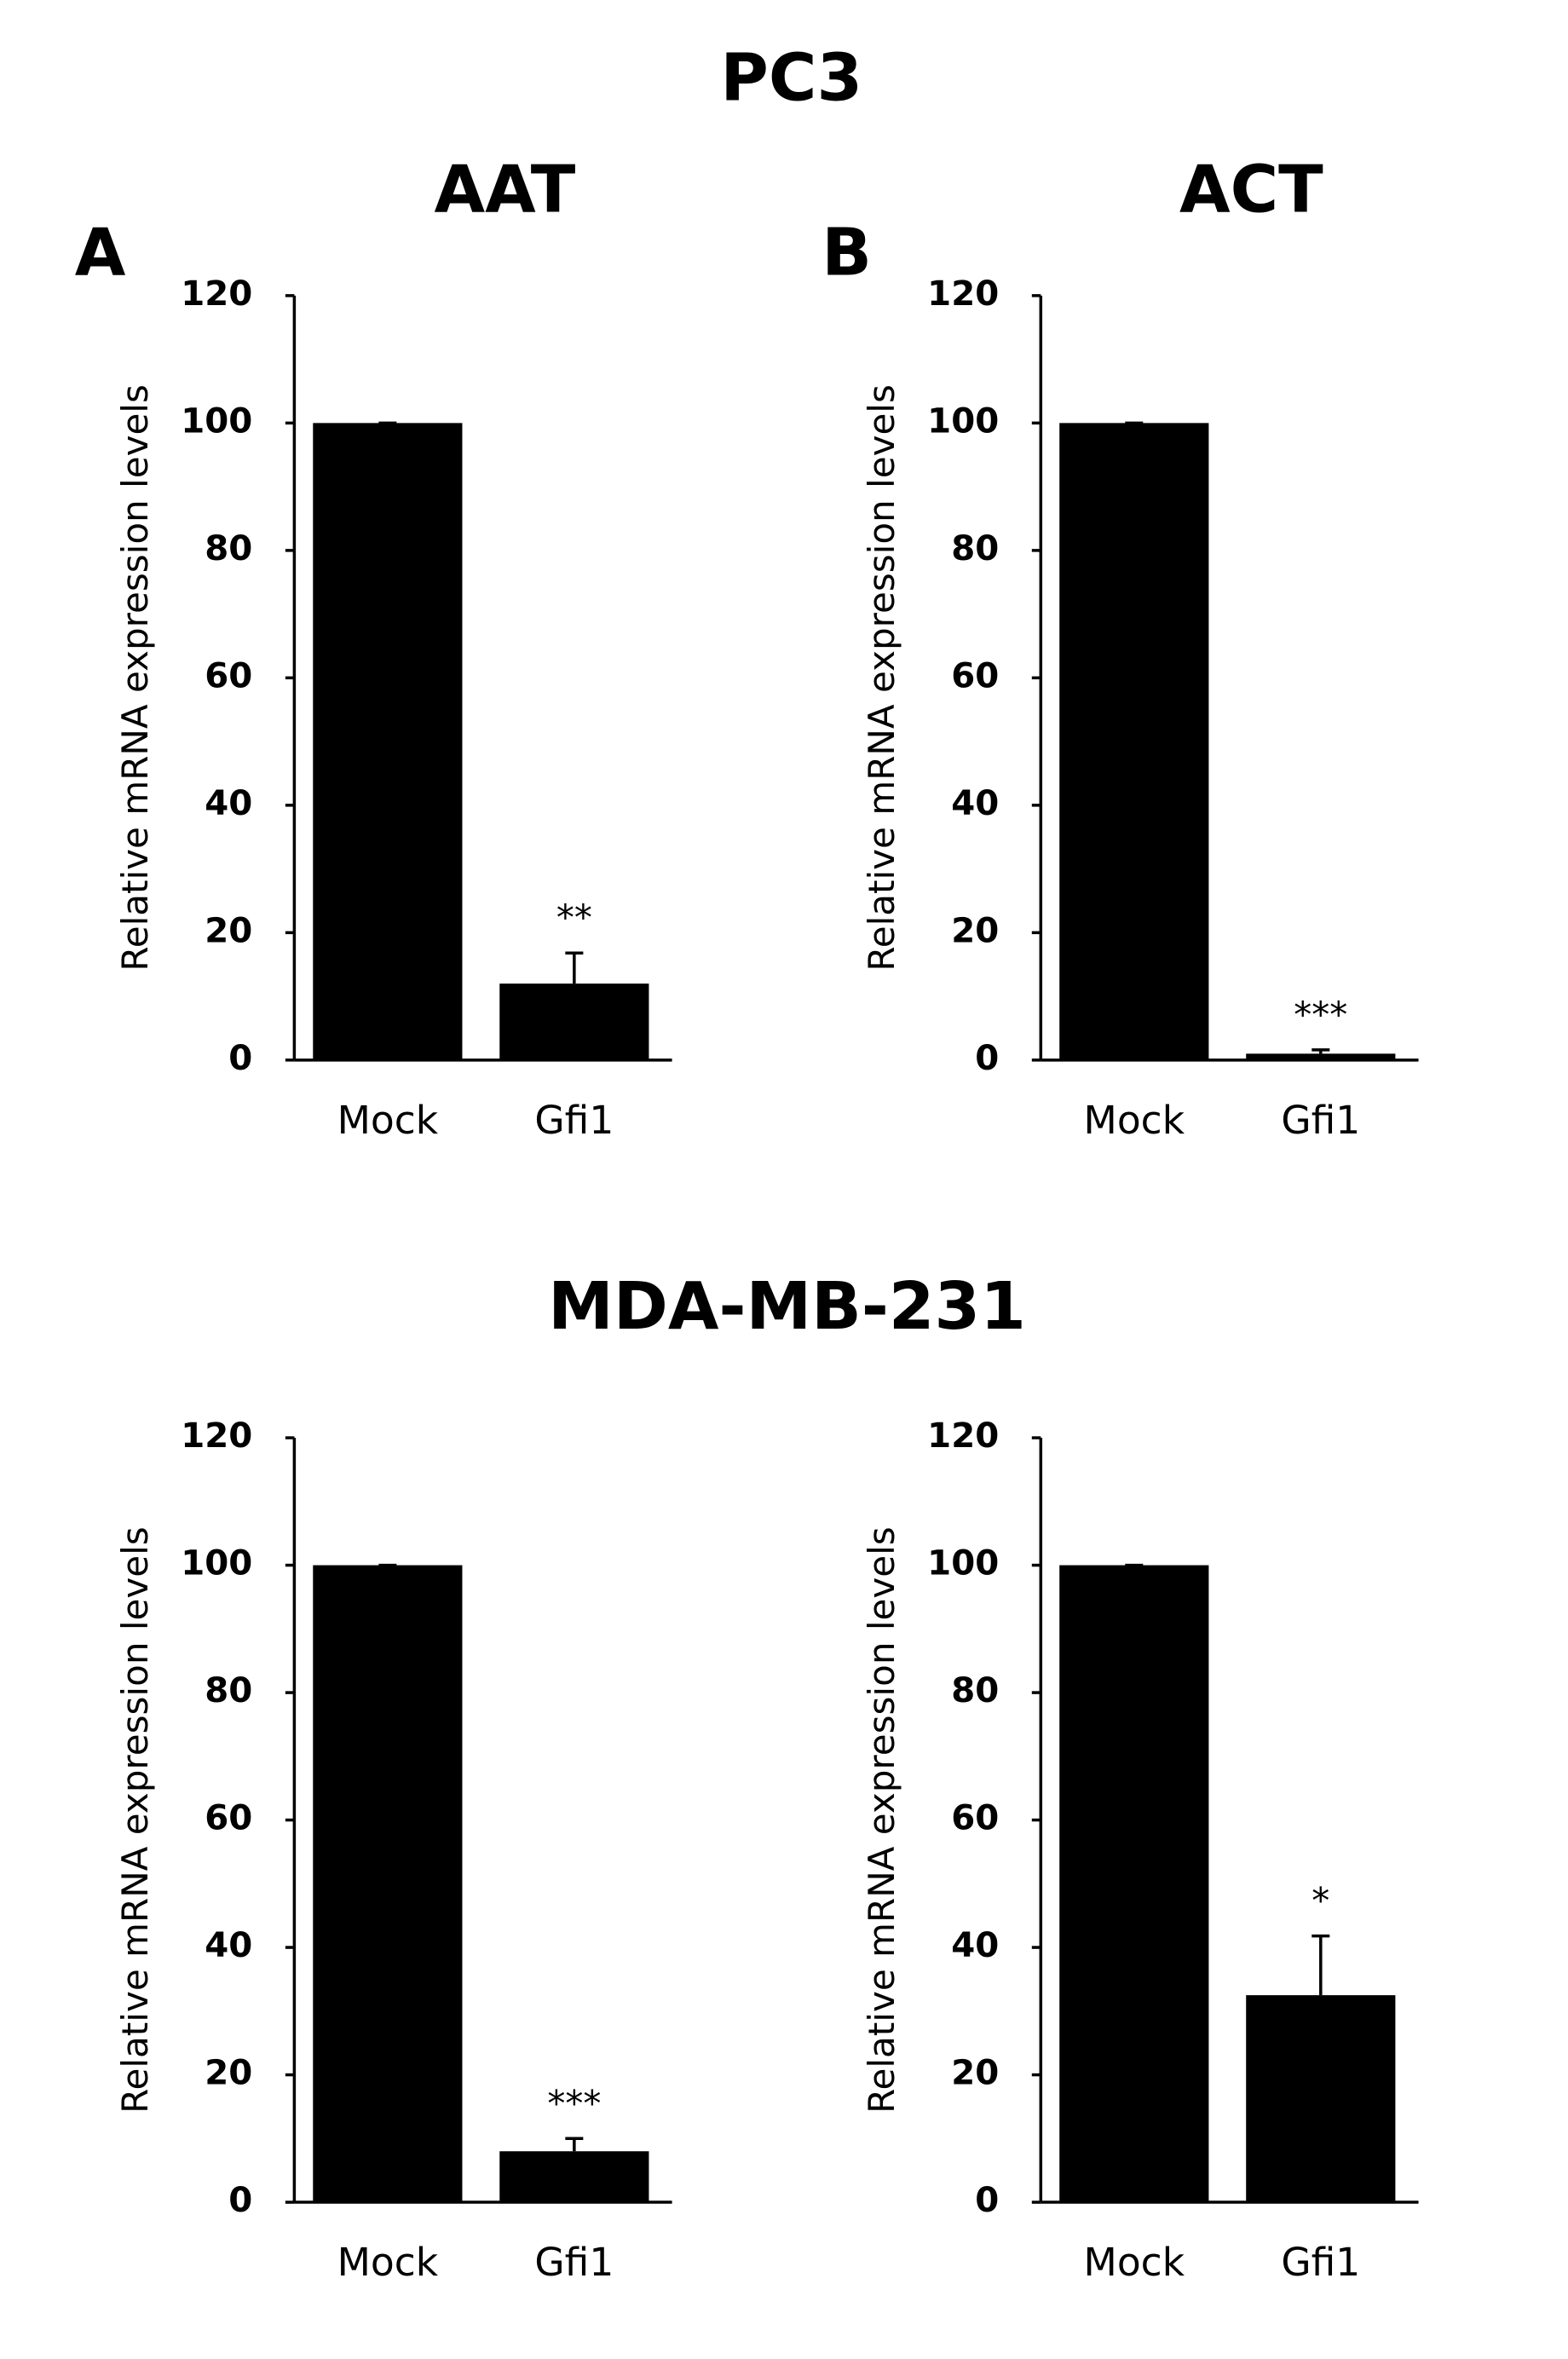  What do you see at coordinates (846, 253) in the screenshot?
I see `panel-label: B` at bounding box center [846, 253].